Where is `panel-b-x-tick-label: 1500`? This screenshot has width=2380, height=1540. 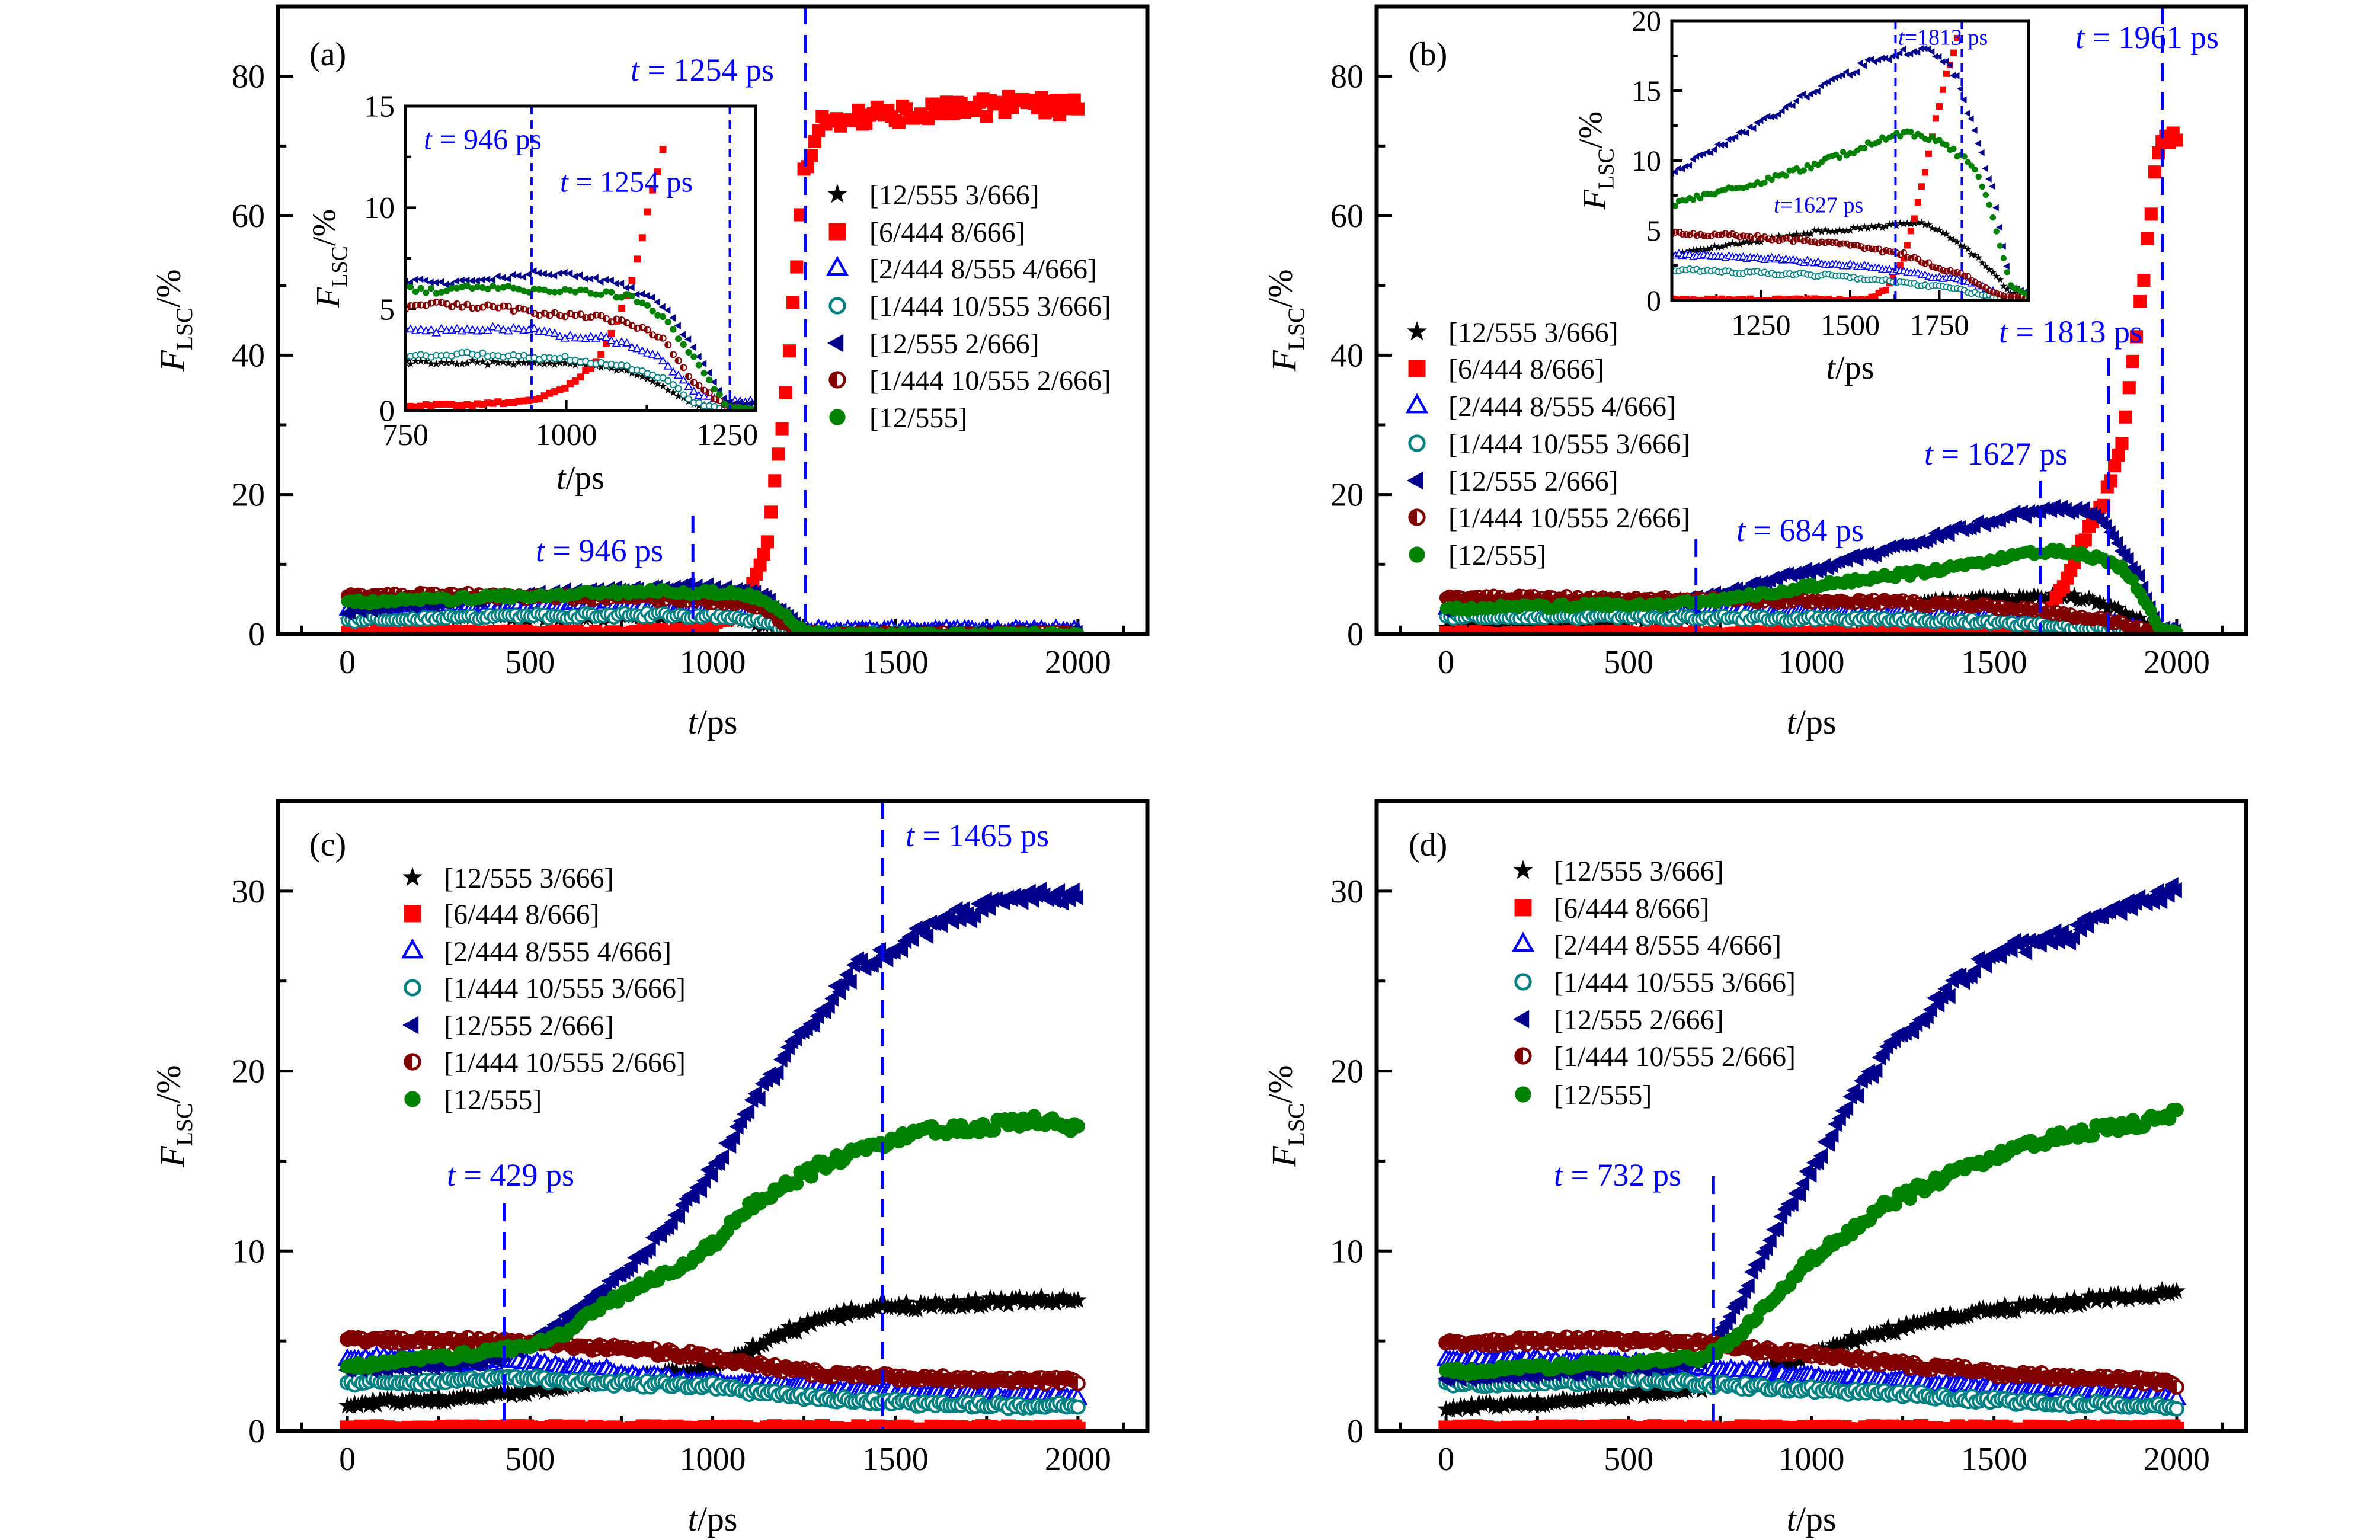 panel-b-x-tick-label: 1500 is located at coordinates (1994, 662).